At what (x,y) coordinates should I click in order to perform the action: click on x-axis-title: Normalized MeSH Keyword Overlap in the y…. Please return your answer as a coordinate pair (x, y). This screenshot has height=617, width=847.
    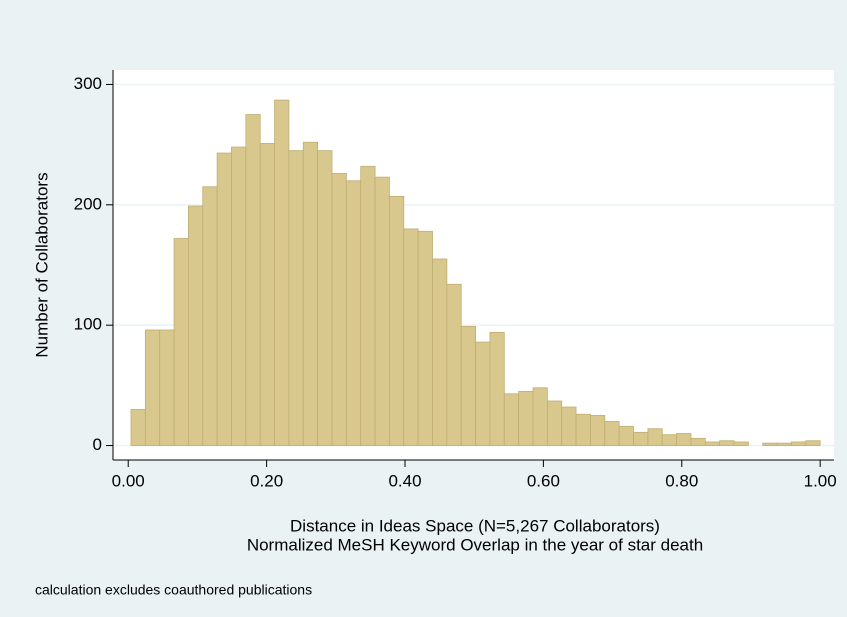
    Looking at the image, I should click on (475, 544).